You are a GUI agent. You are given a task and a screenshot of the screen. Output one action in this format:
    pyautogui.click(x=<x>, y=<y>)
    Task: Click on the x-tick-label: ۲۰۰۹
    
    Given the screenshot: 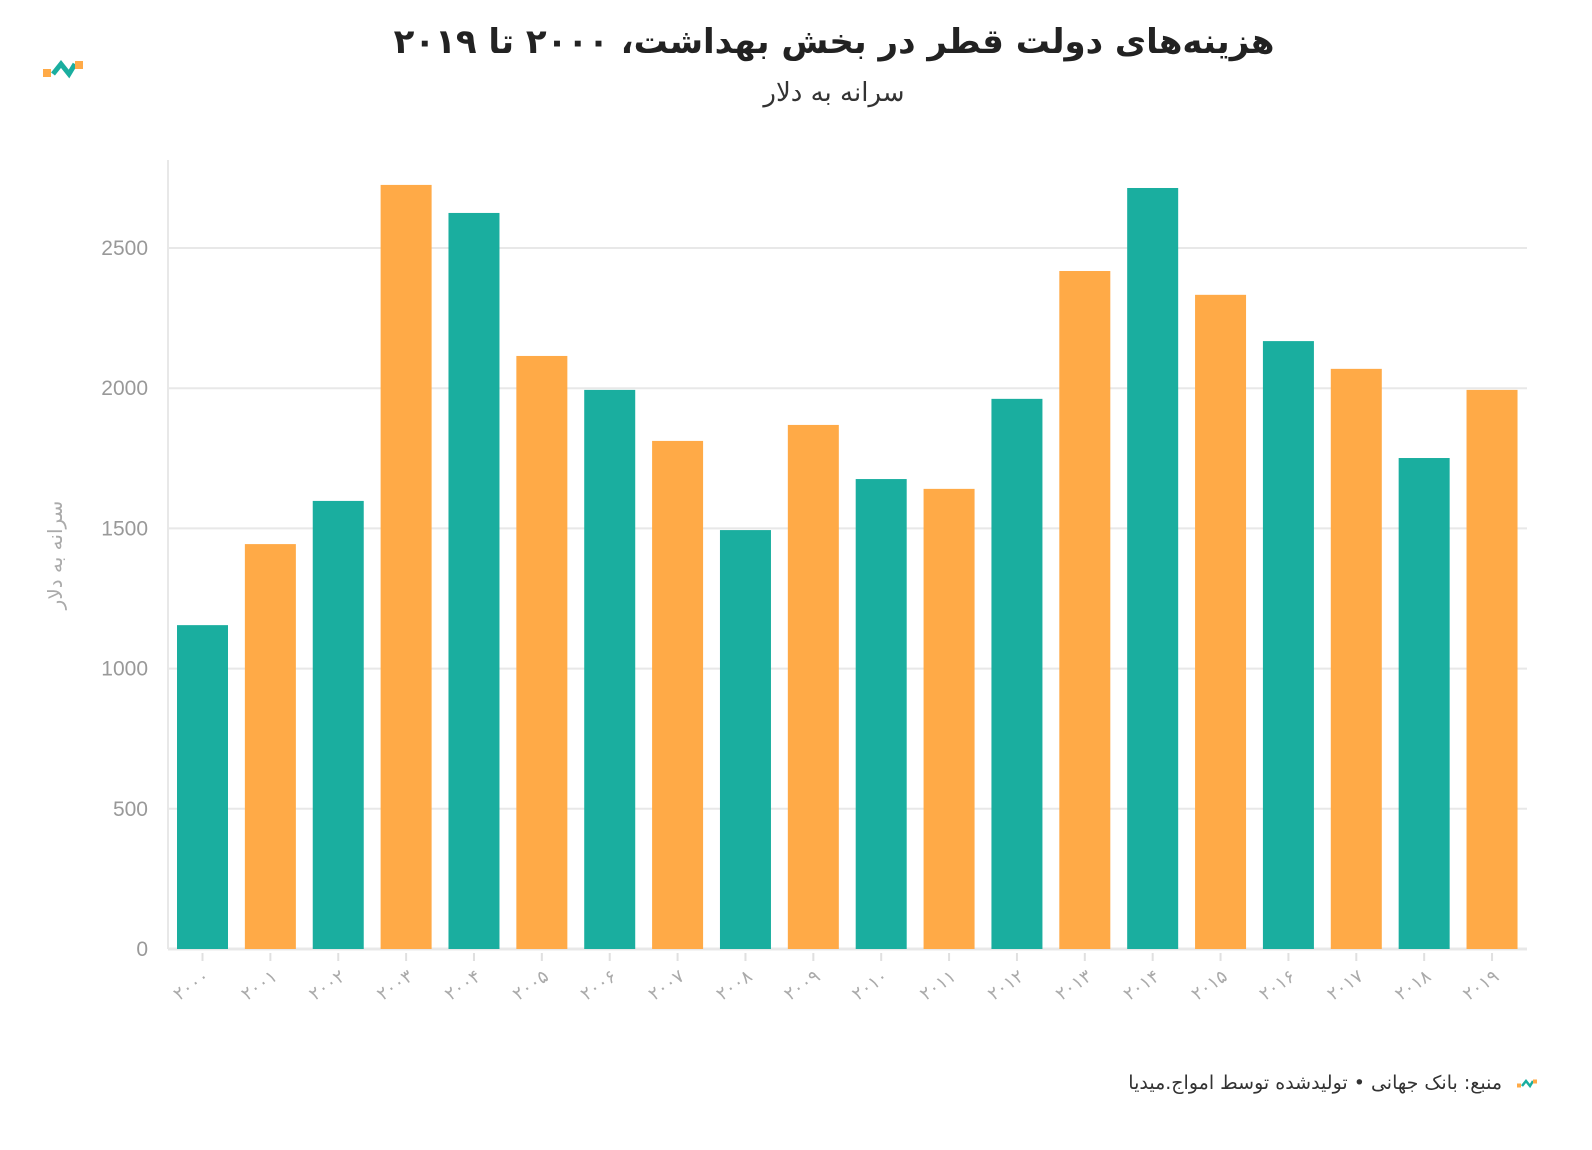 What is the action you would take?
    pyautogui.click(x=802, y=985)
    